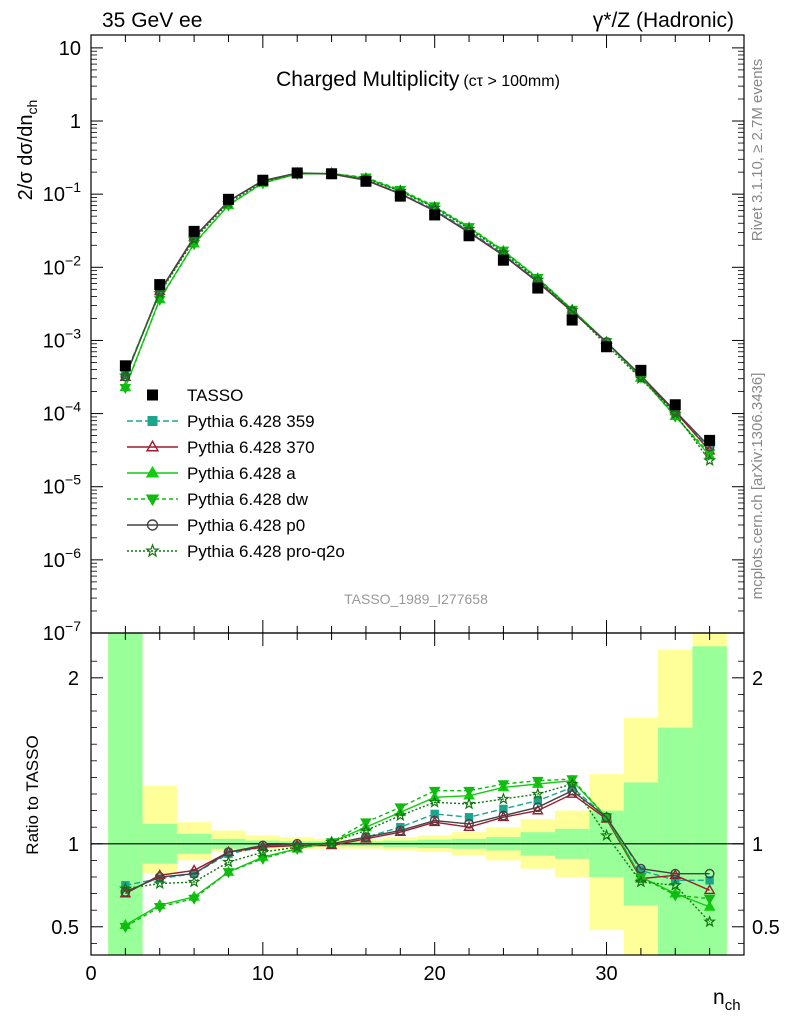 This screenshot has height=1024, width=786. I want to click on y-tick-label: 10⁻⁶, so click(62, 558).